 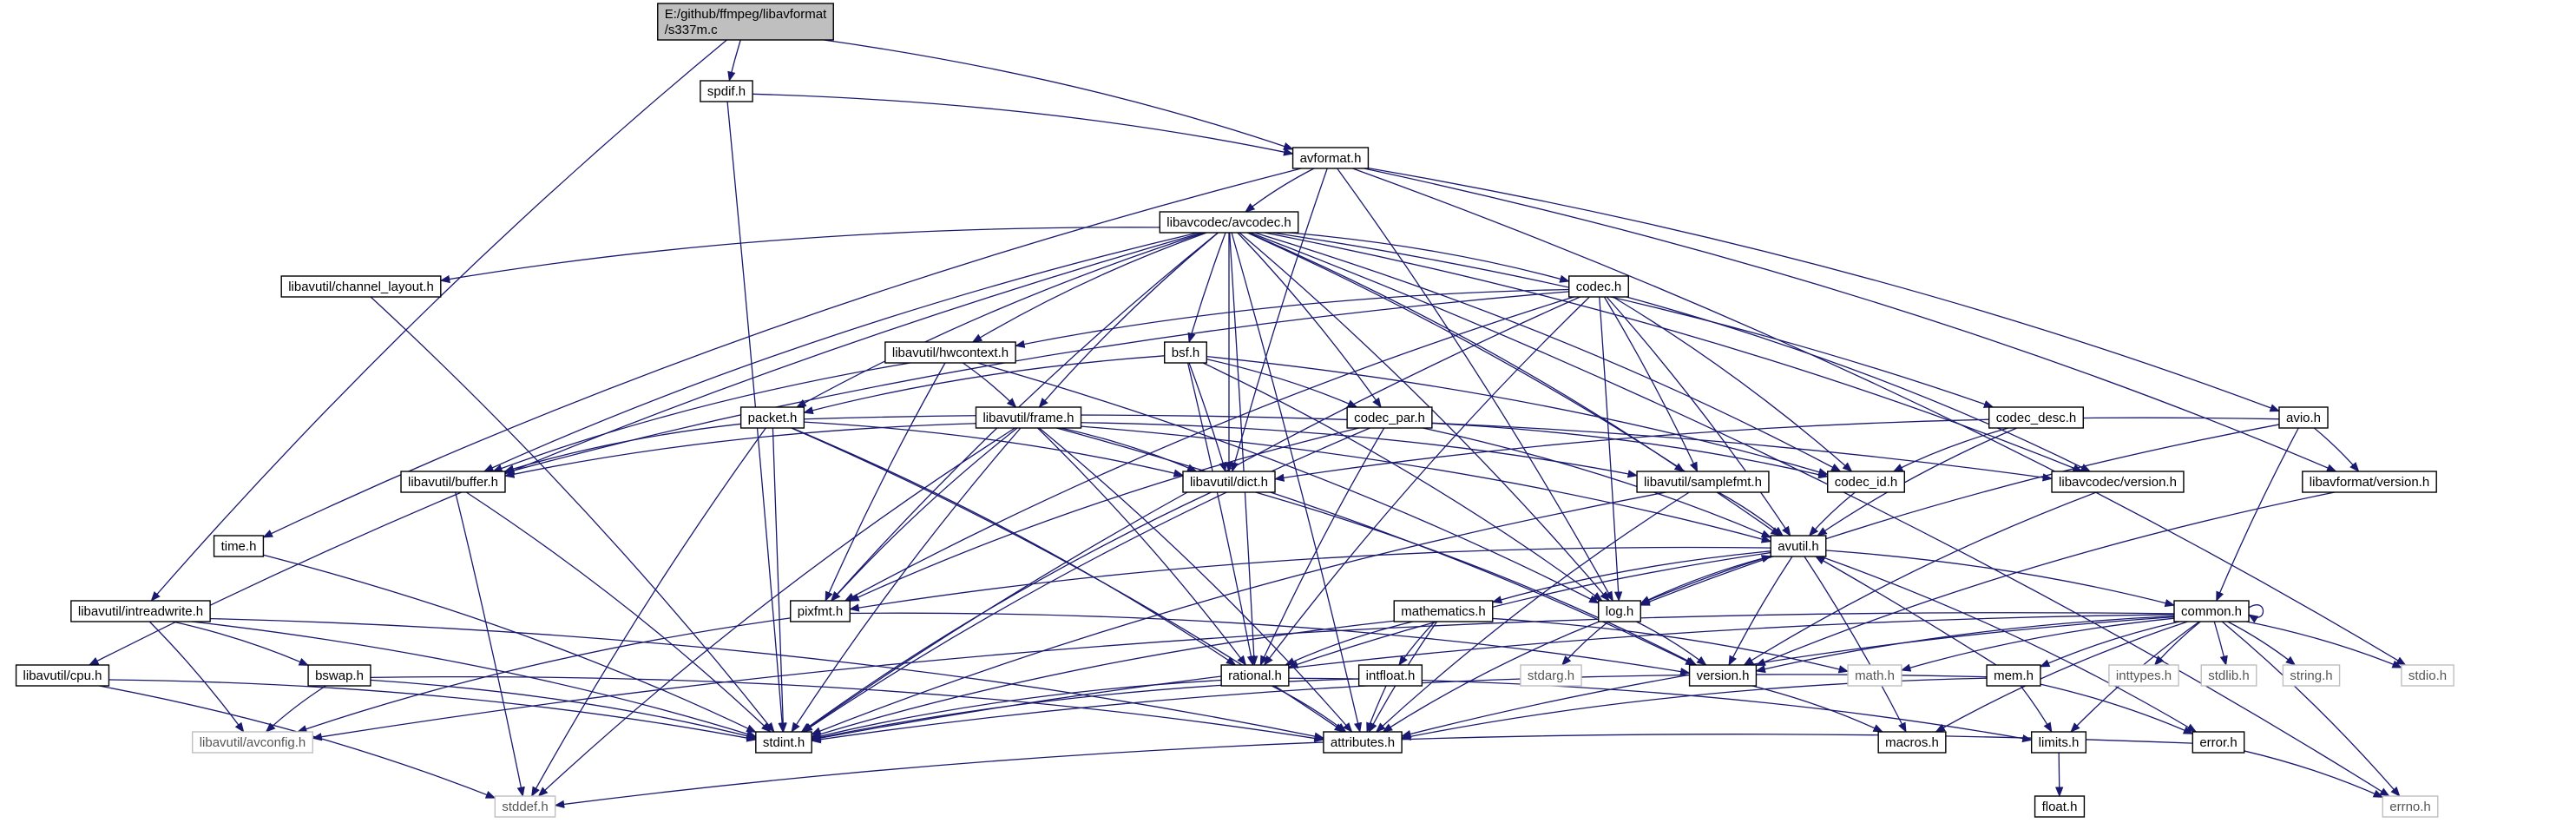 What do you see at coordinates (745, 22) in the screenshot?
I see `node-root: E:/github/ffmpeg/libavformat/s337m.c` at bounding box center [745, 22].